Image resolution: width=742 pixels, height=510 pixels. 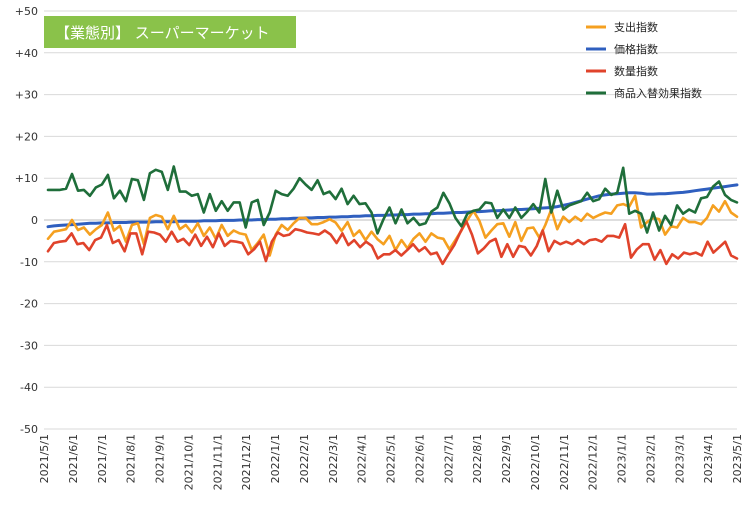 I want to click on y-tick-label: +30, so click(x=26, y=95).